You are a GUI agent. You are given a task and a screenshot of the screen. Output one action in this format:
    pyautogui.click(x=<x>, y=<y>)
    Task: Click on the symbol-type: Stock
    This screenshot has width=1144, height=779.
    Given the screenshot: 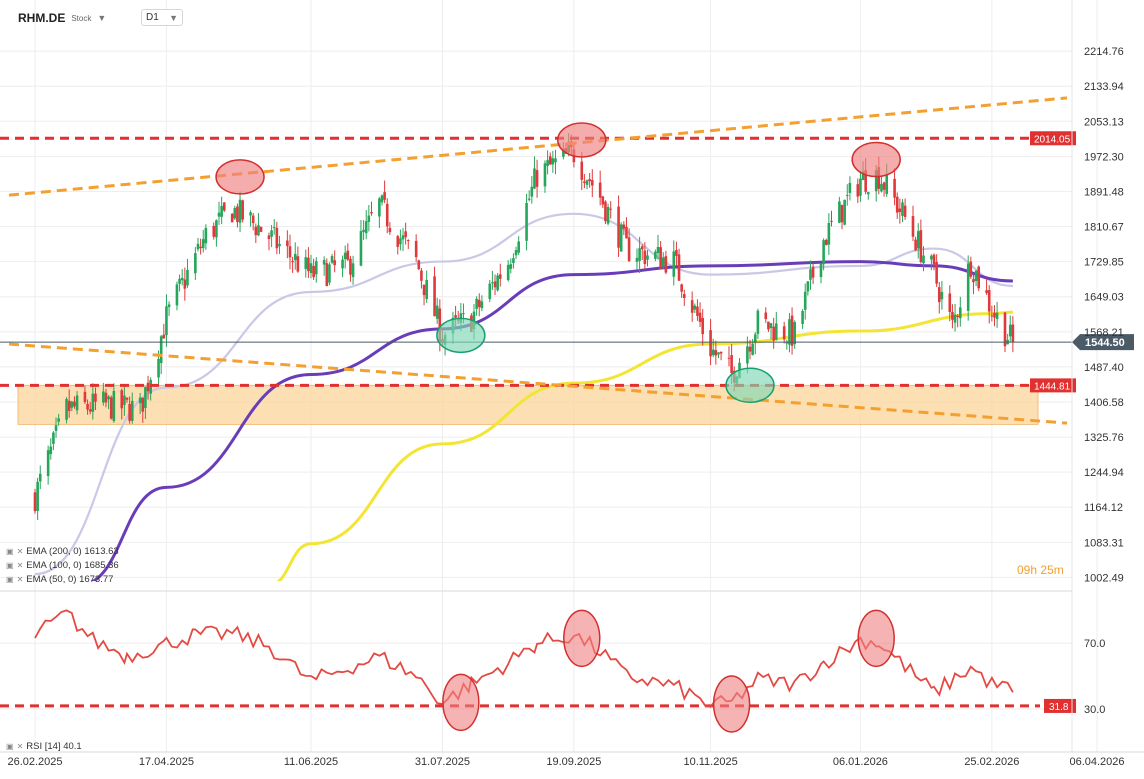 What is the action you would take?
    pyautogui.click(x=81, y=18)
    